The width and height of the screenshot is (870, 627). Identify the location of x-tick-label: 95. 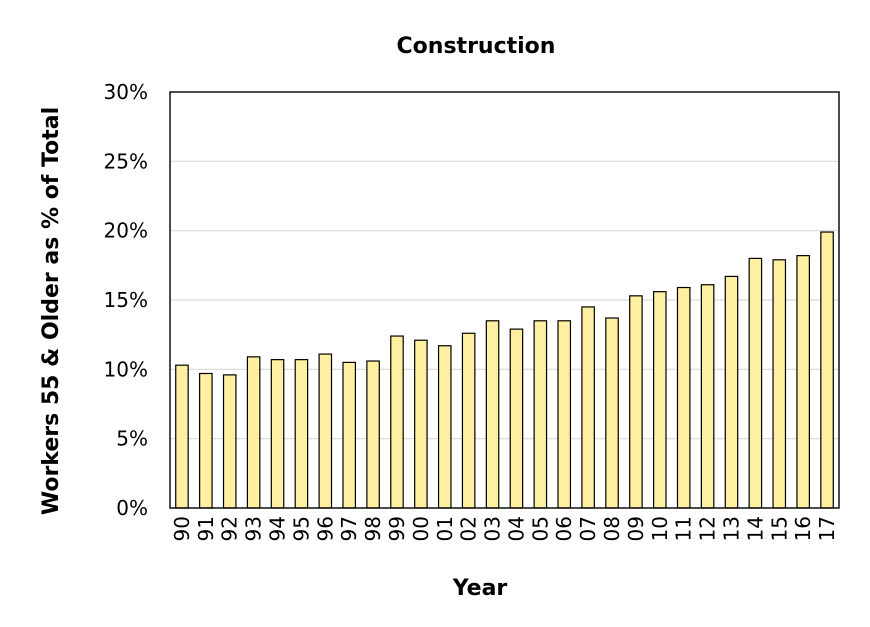
(301, 528).